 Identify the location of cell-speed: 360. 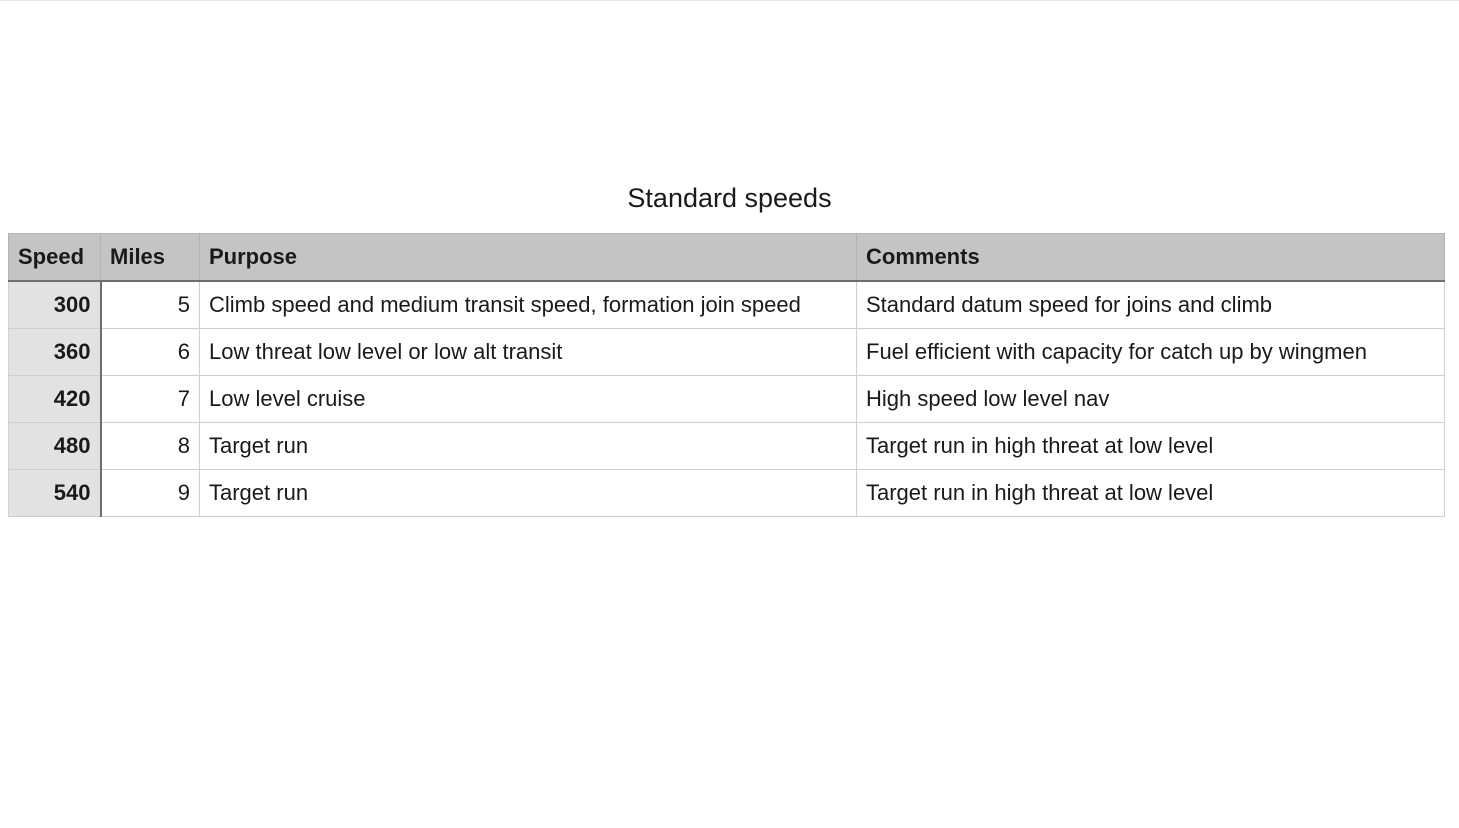
(55, 352).